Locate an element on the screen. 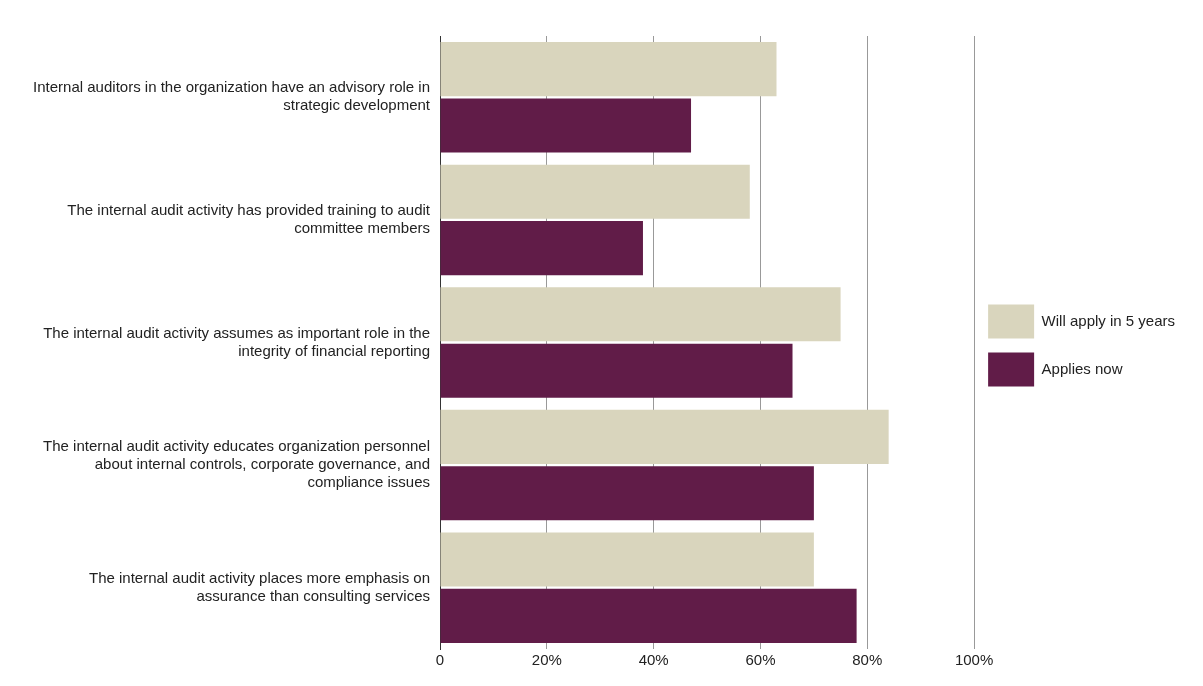 Image resolution: width=1203 pixels, height=686 pixels. x-tick-label: 100% is located at coordinates (974, 660).